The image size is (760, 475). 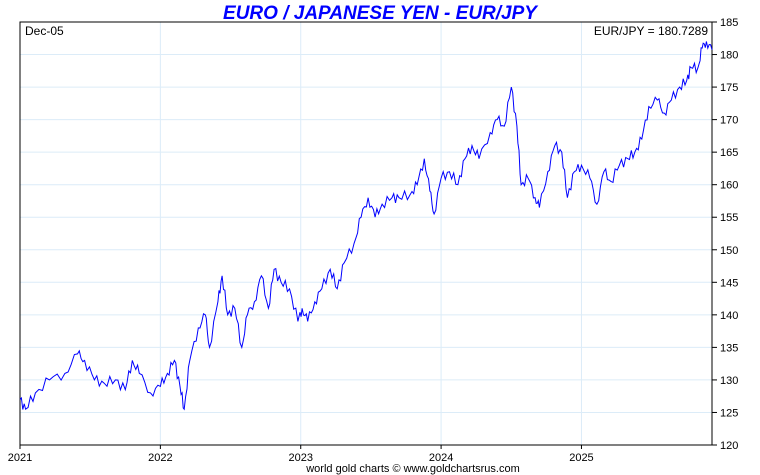 I want to click on date-label: Dec-05, so click(x=44, y=31).